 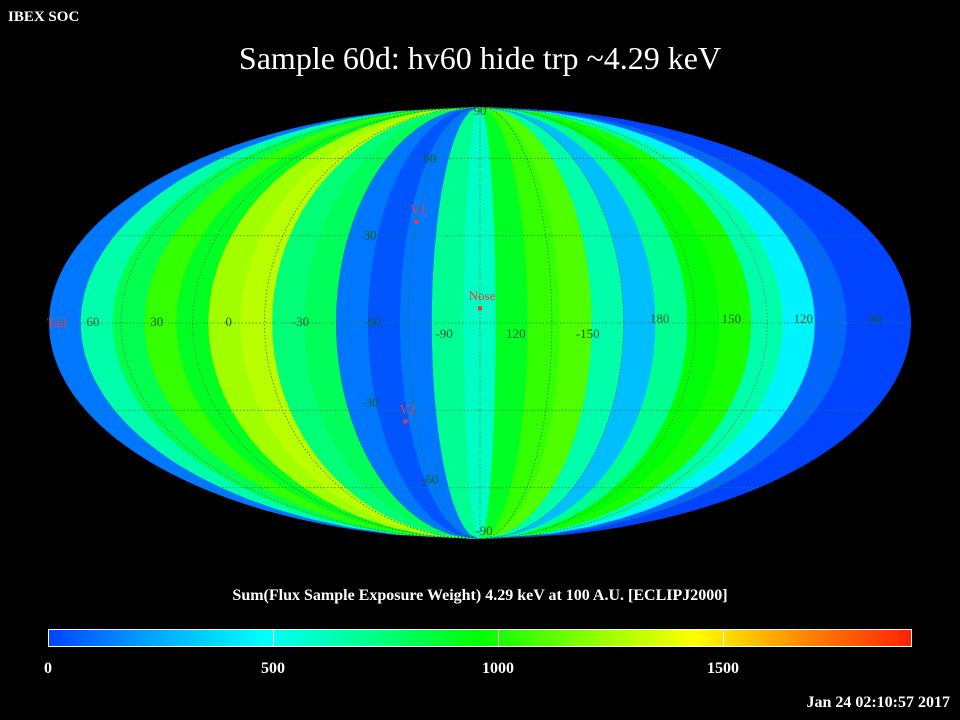 I want to click on longitude-label: 60, so click(x=92, y=321).